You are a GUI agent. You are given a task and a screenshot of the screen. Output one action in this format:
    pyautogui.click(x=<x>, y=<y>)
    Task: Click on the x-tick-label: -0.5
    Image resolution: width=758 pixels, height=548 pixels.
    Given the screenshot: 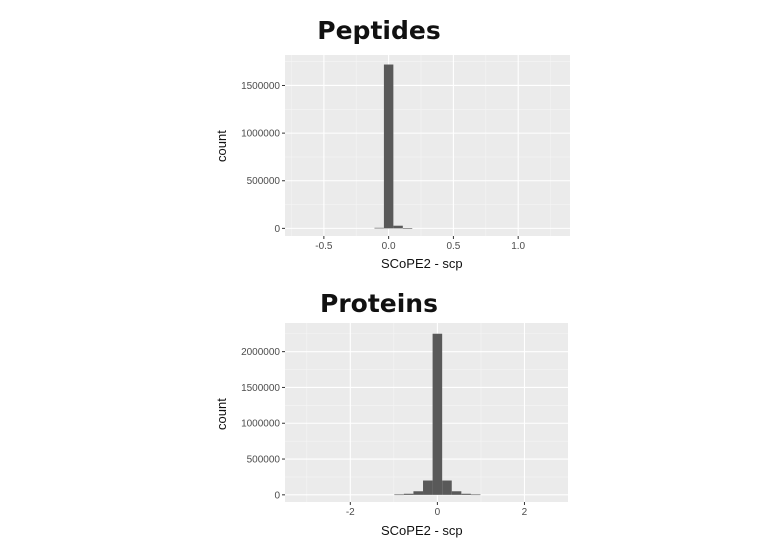 What is the action you would take?
    pyautogui.click(x=324, y=246)
    